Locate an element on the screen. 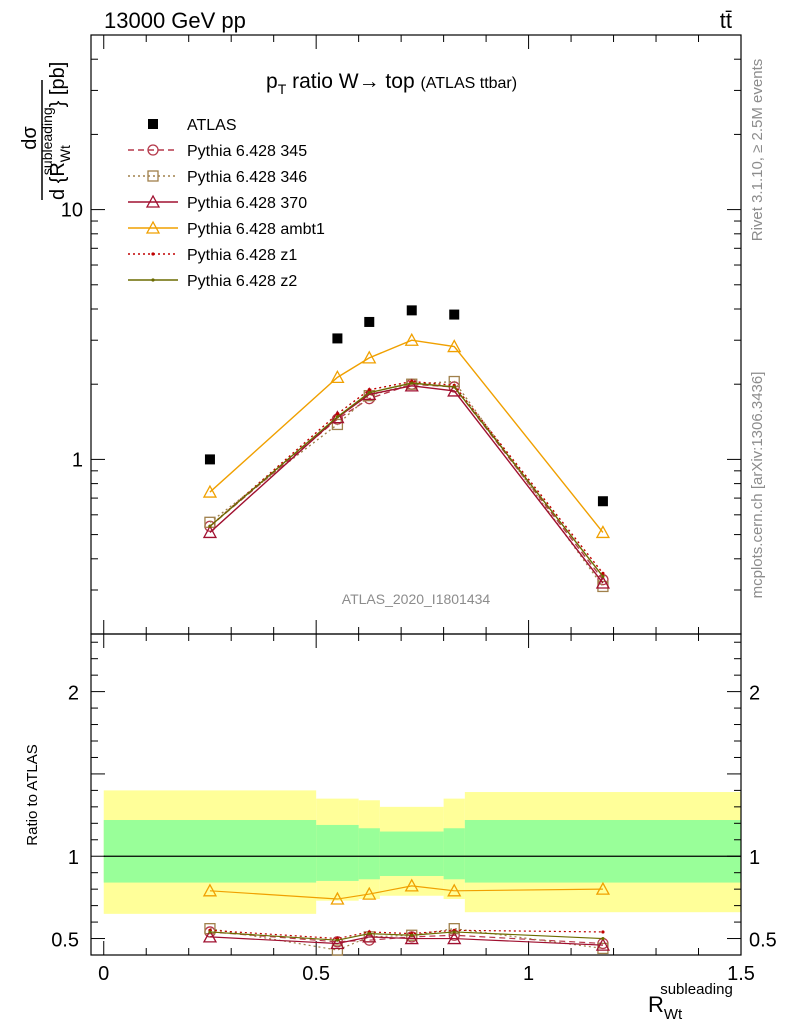 The image size is (786, 1024). legend-label: Pythia 6.428 ambt1 is located at coordinates (256, 229).